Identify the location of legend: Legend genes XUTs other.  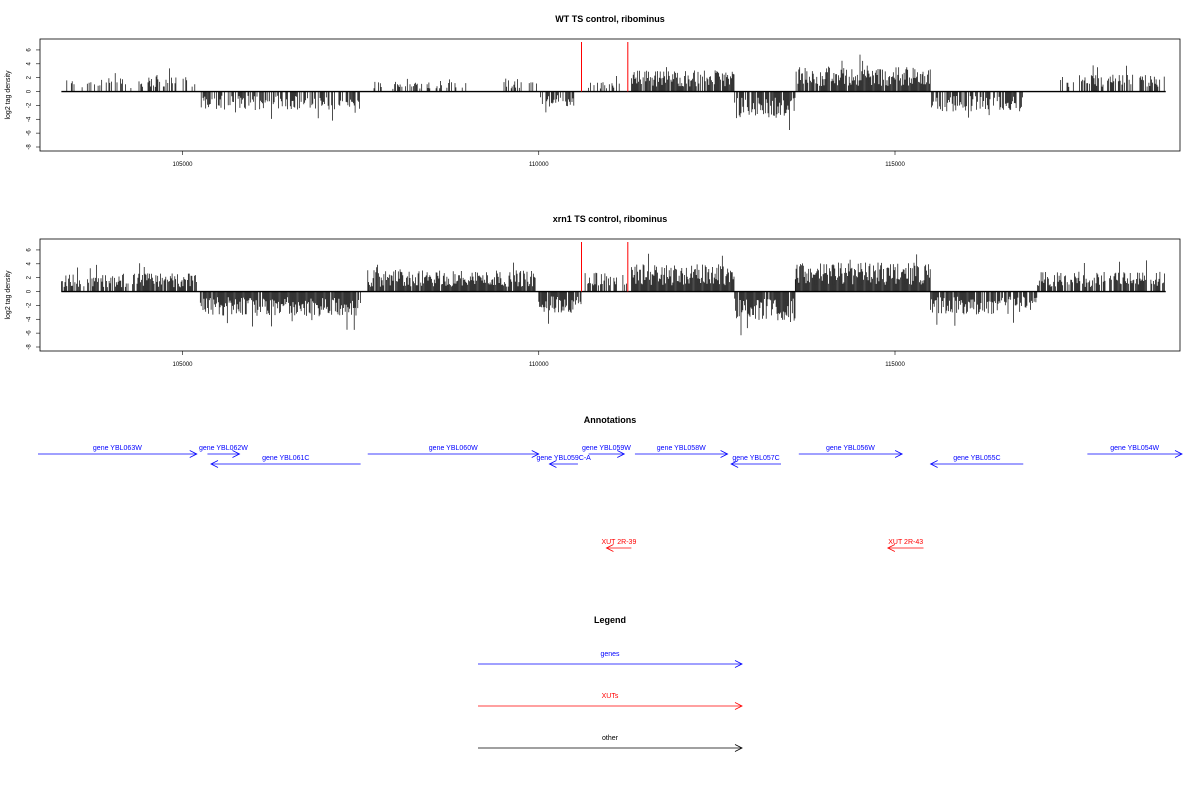
(610, 683).